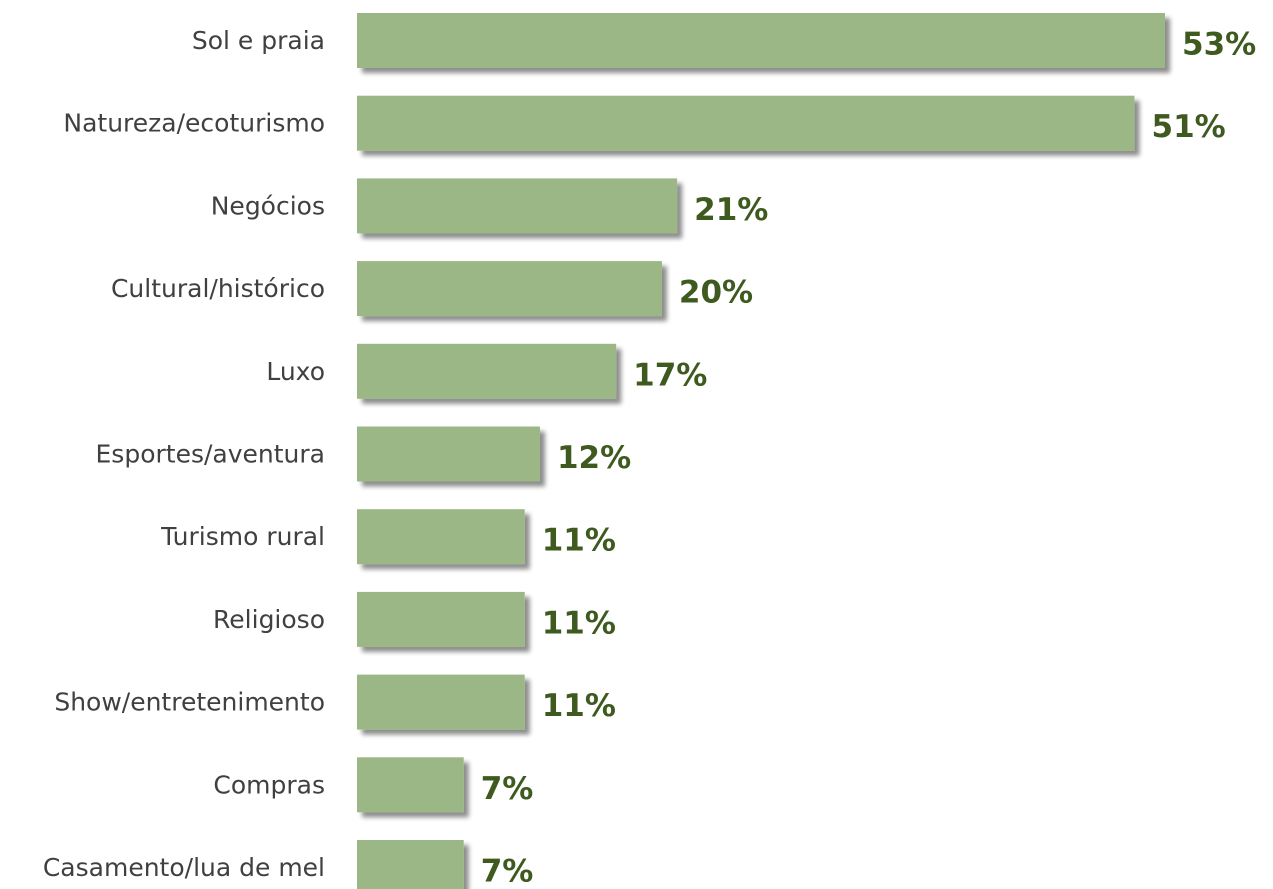  Describe the element at coordinates (194, 123) in the screenshot. I see `category-label: Natureza/ecoturismo` at that location.